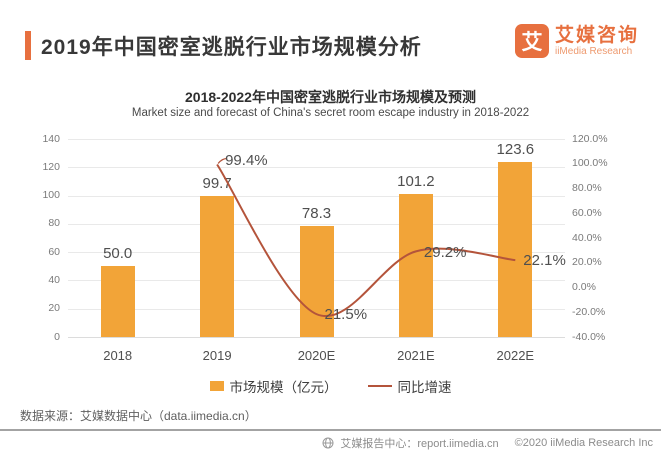  I want to click on iimedia-logo: 艾 艾媒咨询 iiMedia Research, so click(576, 41).